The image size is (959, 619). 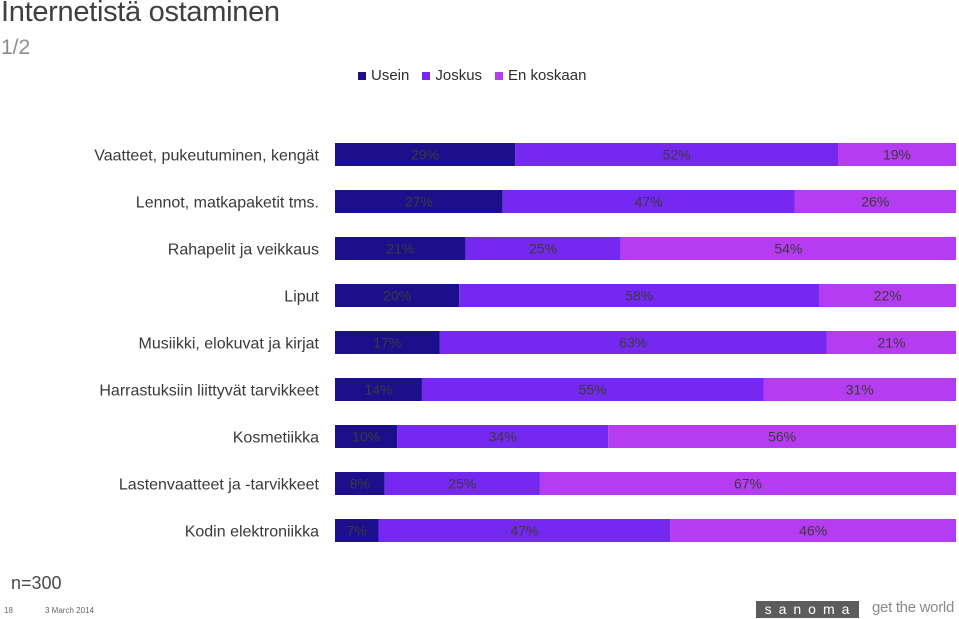 I want to click on bar-label-joskus-lennot-matkapaketit-tms: 47%, so click(x=649, y=202).